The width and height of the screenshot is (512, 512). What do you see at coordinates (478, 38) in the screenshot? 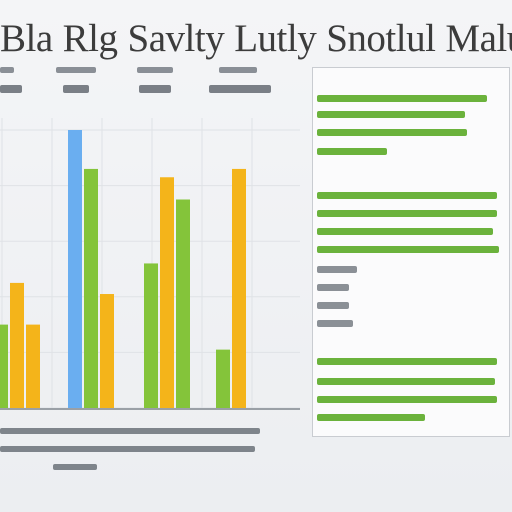
I see `title-word-6: Malu` at bounding box center [478, 38].